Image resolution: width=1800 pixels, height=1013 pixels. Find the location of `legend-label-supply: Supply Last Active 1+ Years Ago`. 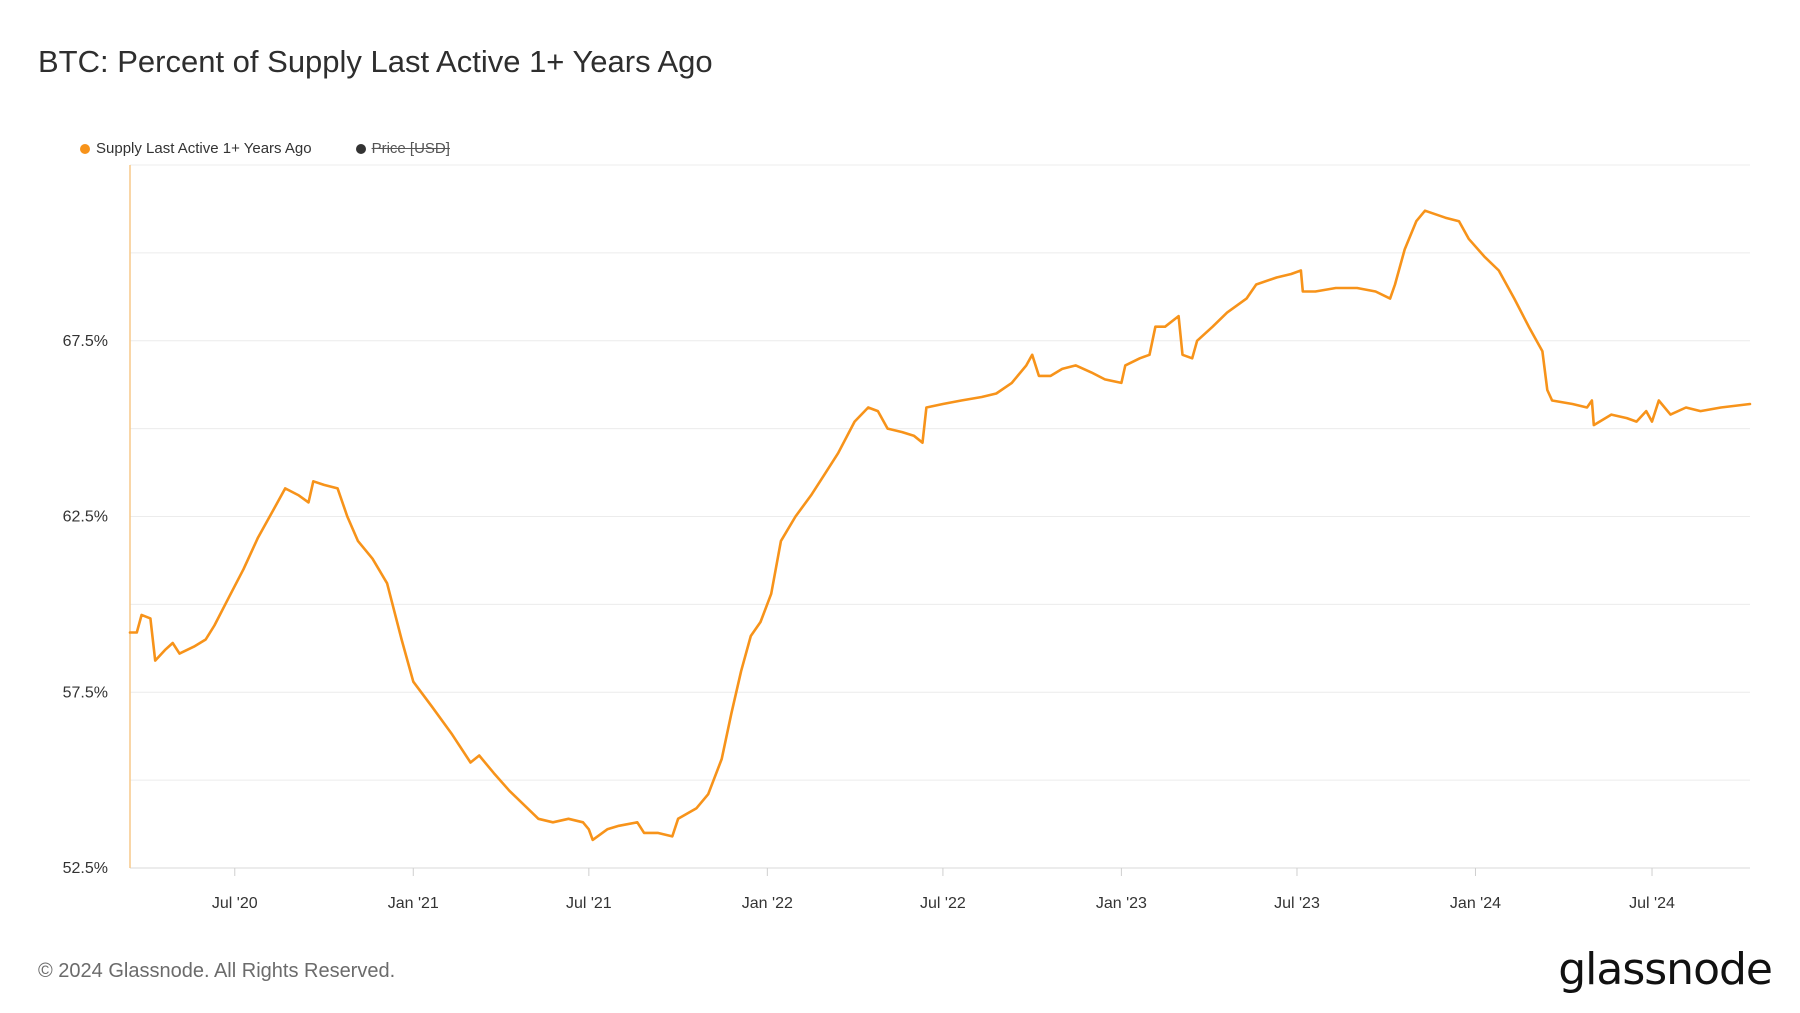

legend-label-supply: Supply Last Active 1+ Years Ago is located at coordinates (204, 148).